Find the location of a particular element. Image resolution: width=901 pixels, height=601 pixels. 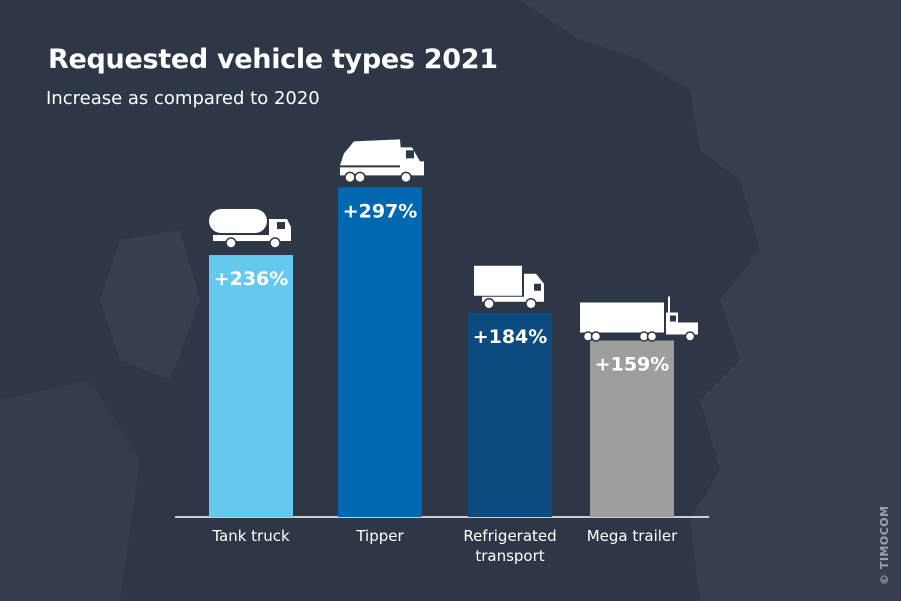

data-label: +159% is located at coordinates (632, 365).